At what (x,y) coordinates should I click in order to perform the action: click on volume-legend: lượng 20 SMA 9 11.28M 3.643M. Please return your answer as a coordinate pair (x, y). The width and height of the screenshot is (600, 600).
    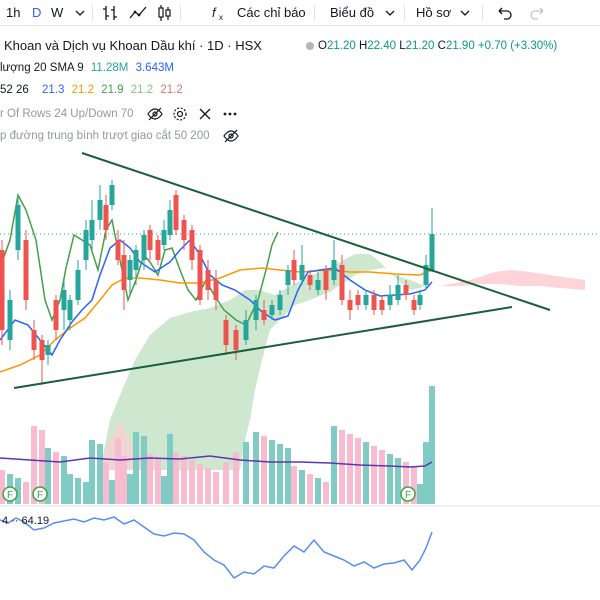
    Looking at the image, I should click on (87, 68).